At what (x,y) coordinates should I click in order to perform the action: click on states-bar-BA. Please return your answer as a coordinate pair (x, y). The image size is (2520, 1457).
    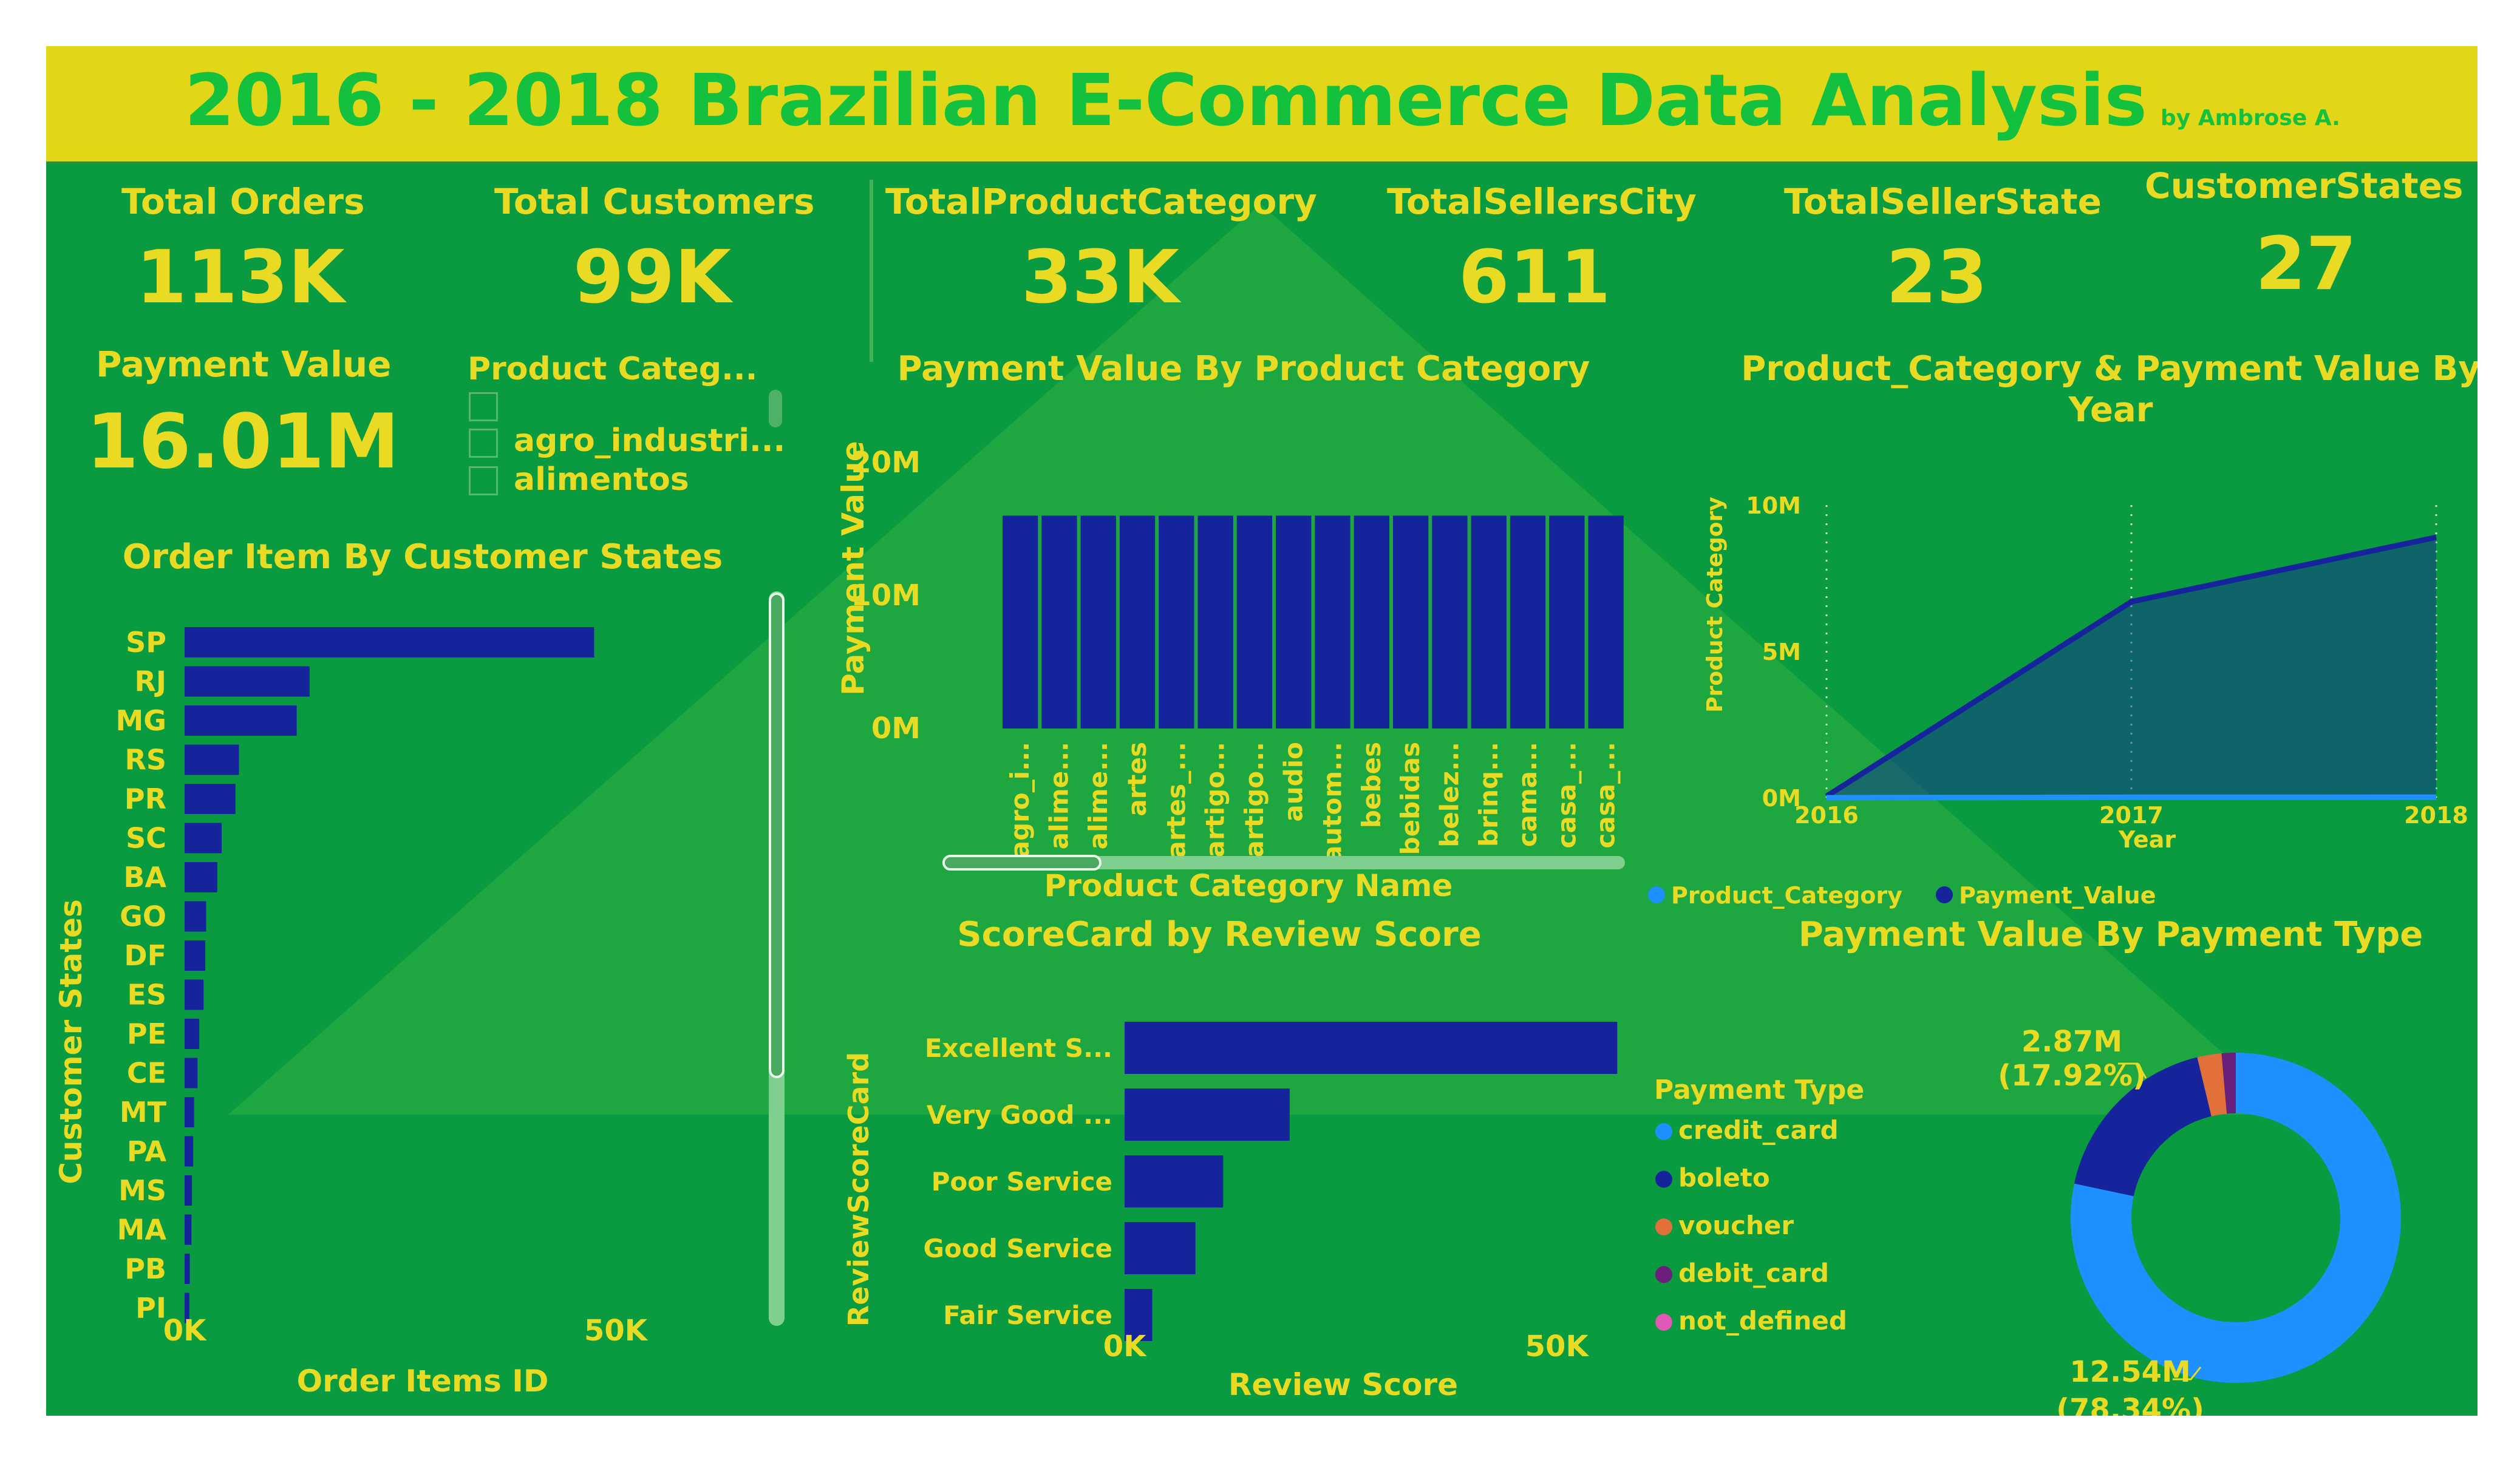
    Looking at the image, I should click on (201, 877).